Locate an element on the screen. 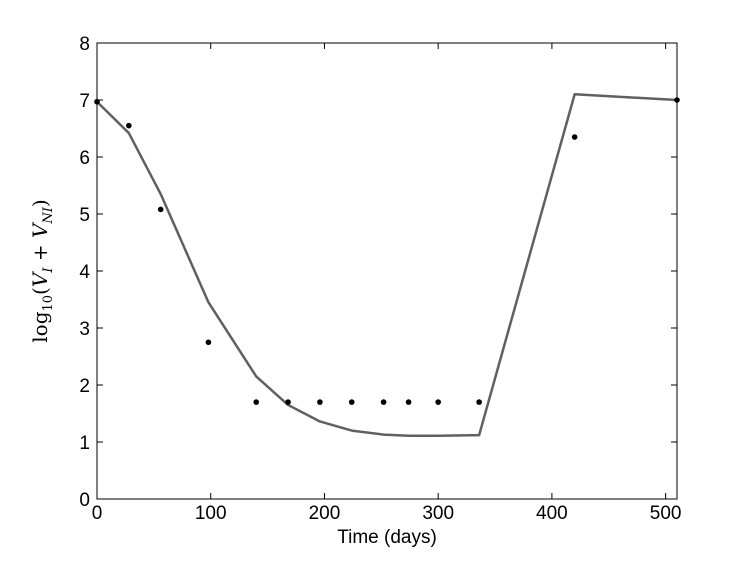  x-tick-label: 100 is located at coordinates (211, 513).